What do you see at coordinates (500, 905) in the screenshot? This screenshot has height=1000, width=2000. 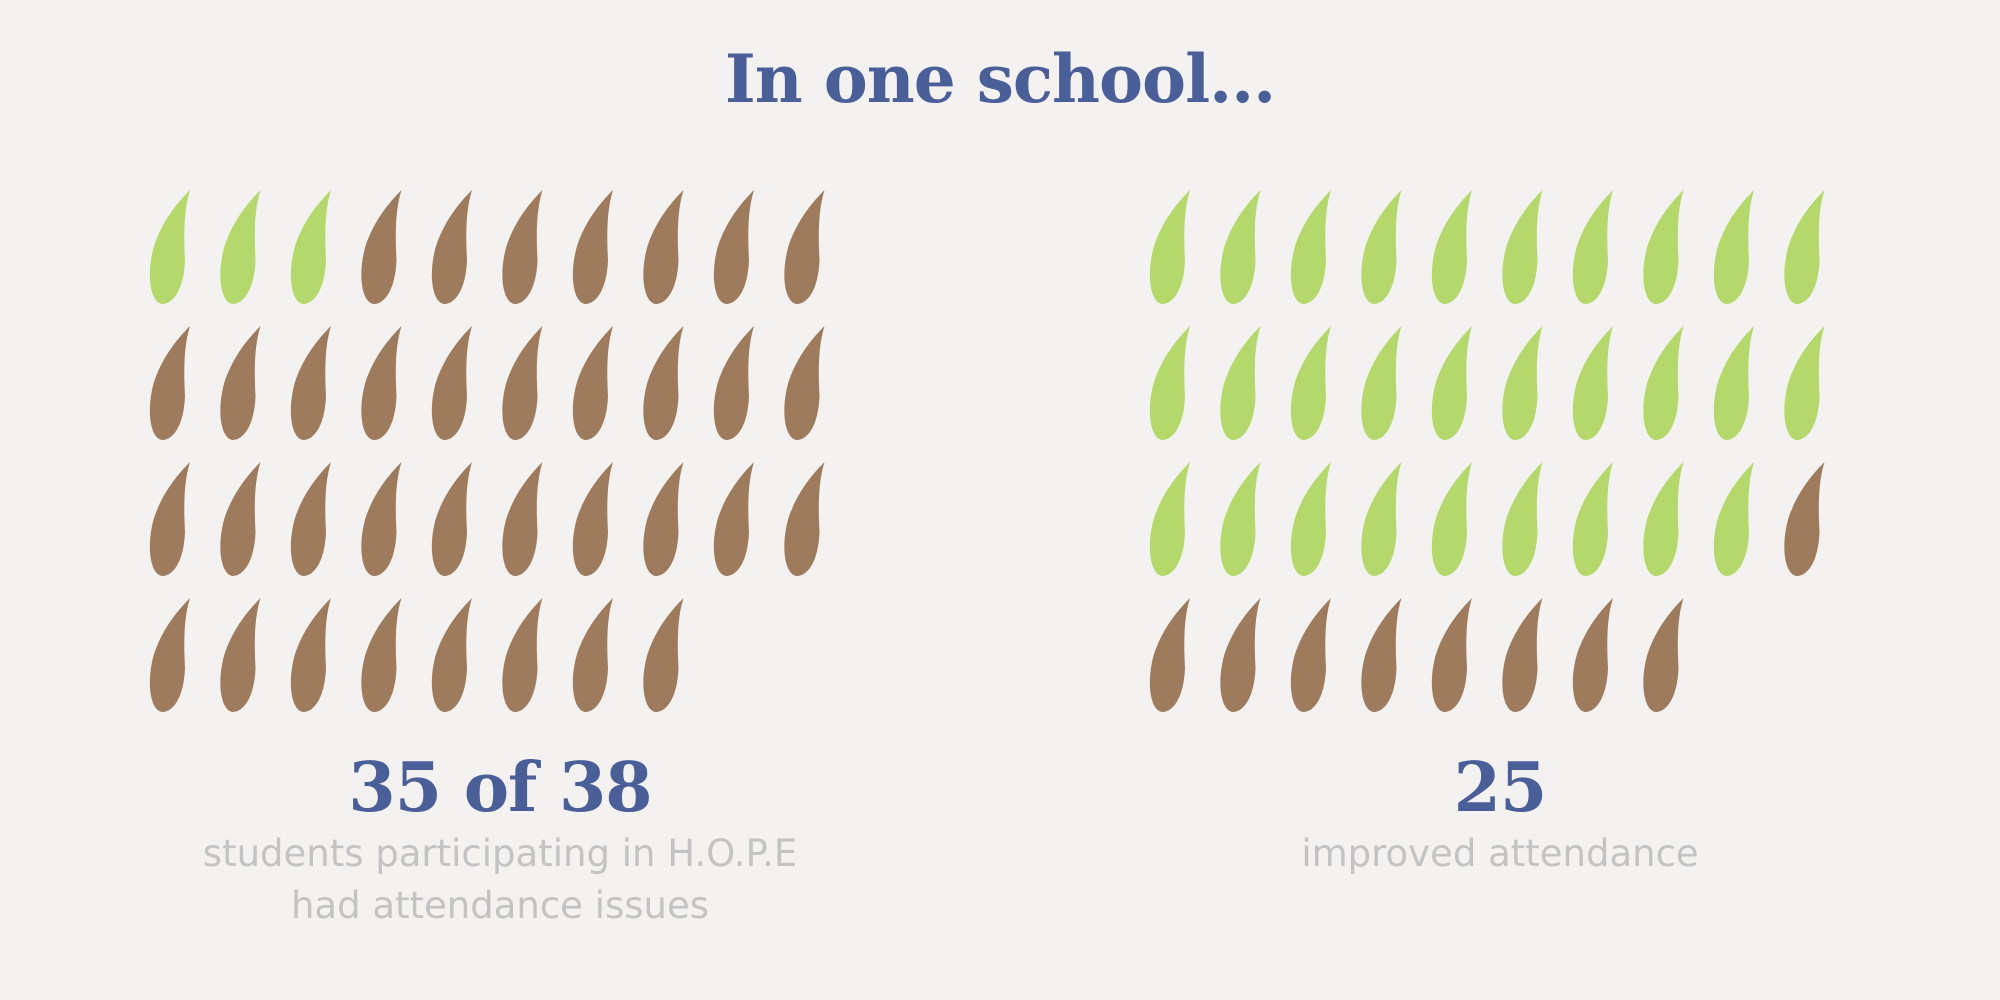 I see `caption-left-line2: had attendance issues` at bounding box center [500, 905].